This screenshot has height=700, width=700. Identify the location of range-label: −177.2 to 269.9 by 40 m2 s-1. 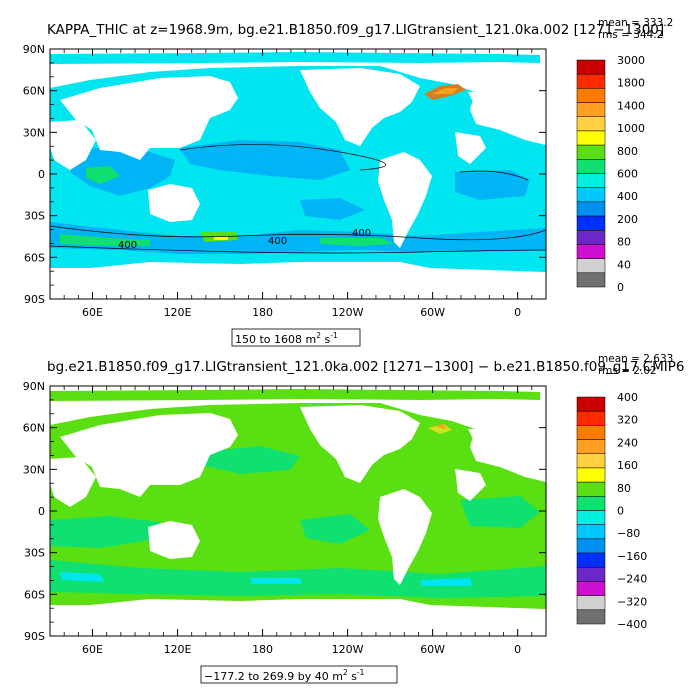
(284, 675).